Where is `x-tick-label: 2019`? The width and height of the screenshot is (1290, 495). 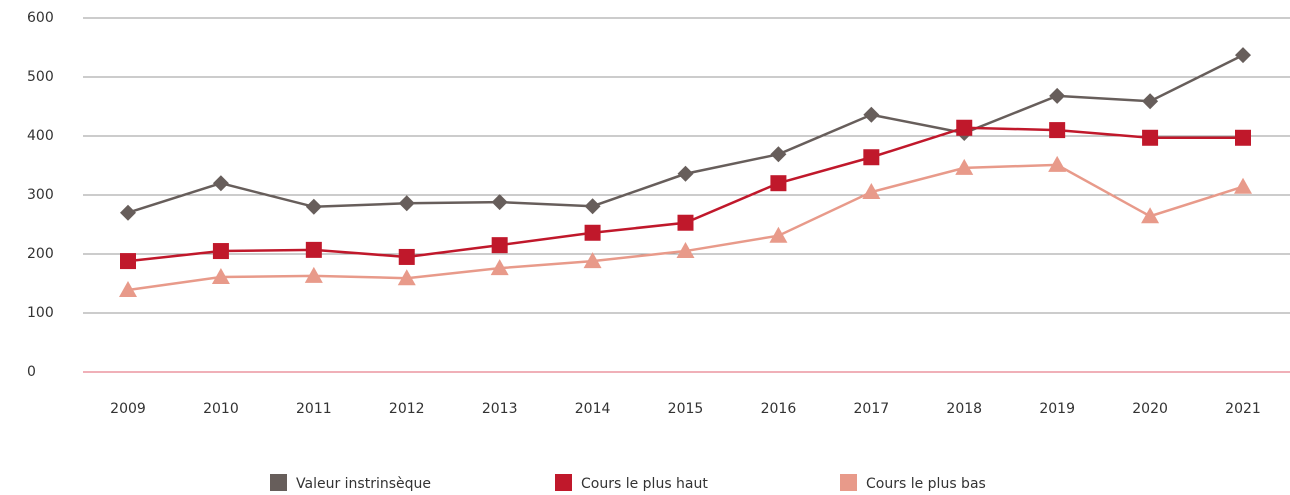 x-tick-label: 2019 is located at coordinates (1057, 409).